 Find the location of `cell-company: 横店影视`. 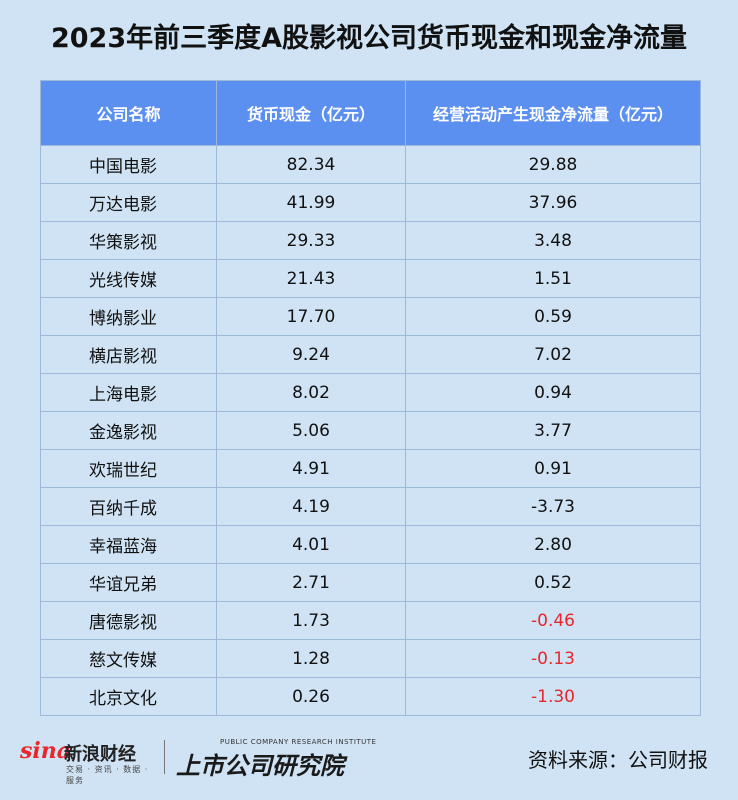

cell-company: 横店影视 is located at coordinates (128, 354).